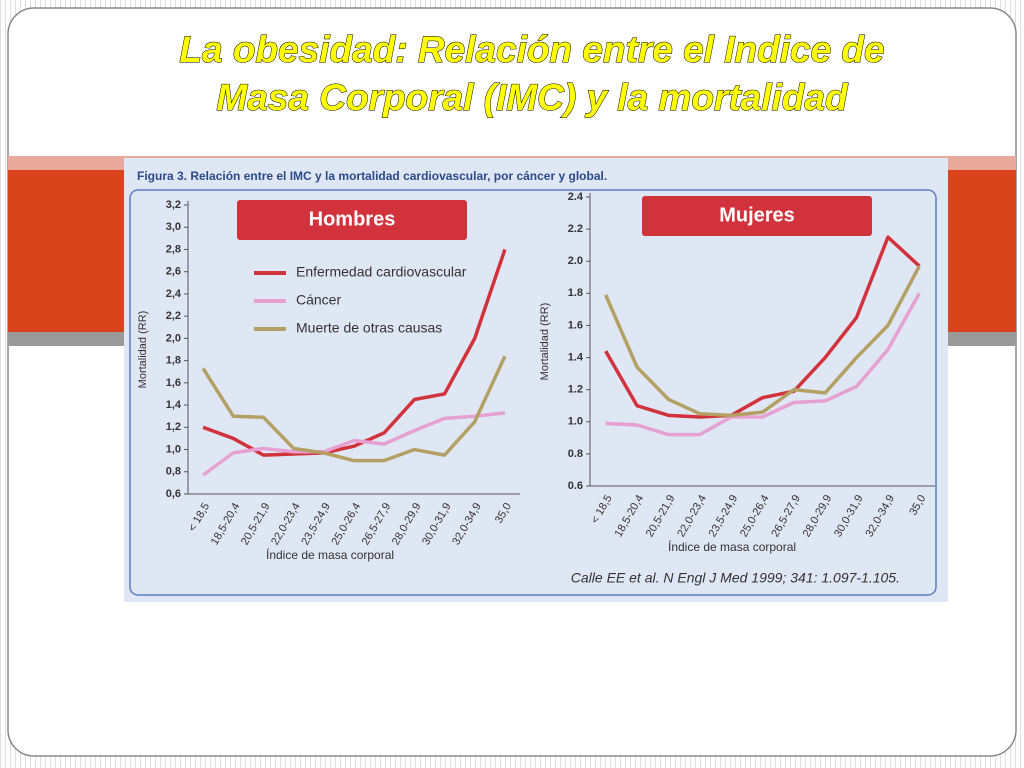 The image size is (1024, 768). Describe the element at coordinates (575, 293) in the screenshot. I see `y-tick-label: 1.8` at that location.